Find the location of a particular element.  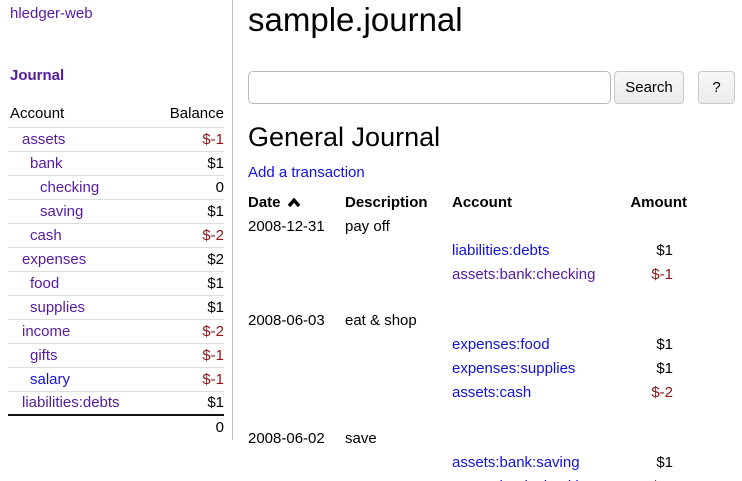

accounts-total-balance: 0 is located at coordinates (219, 427).